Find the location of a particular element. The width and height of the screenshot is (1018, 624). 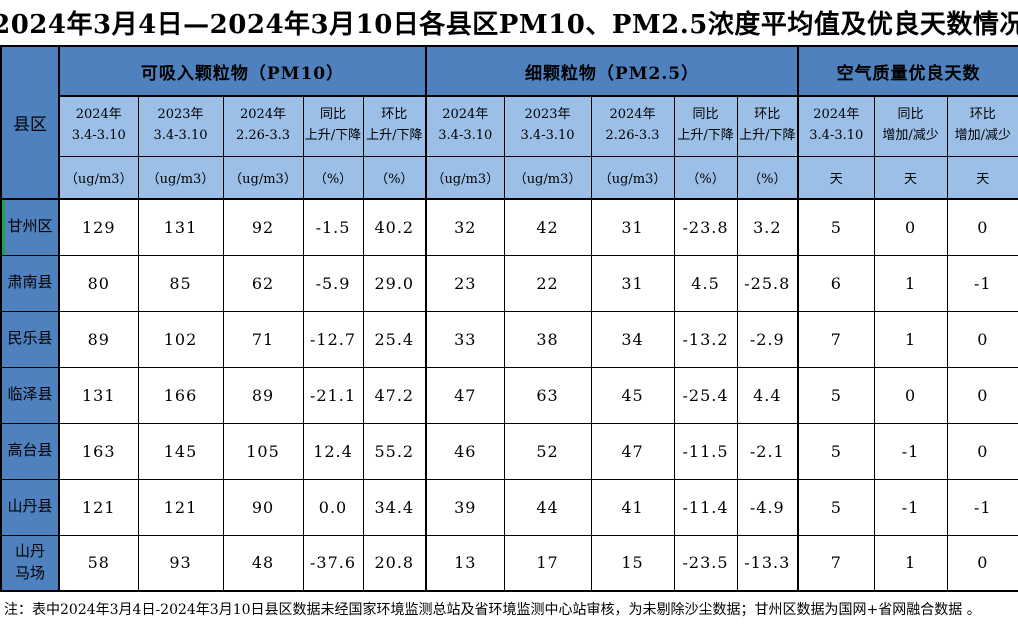

data-cell: 7 is located at coordinates (836, 339).